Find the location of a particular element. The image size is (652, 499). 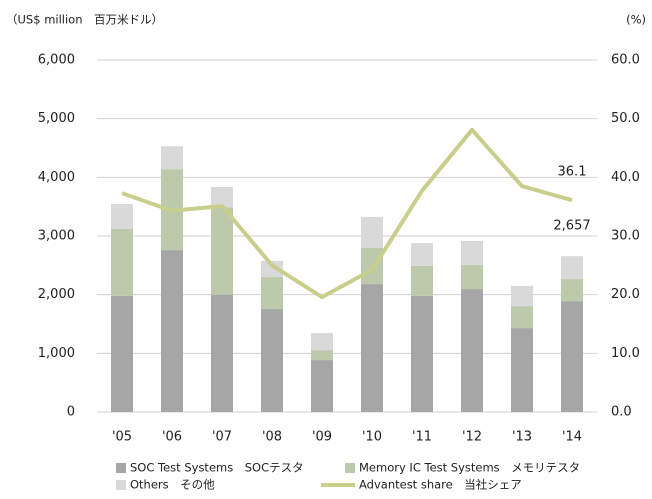

x-tick-label: '05 is located at coordinates (122, 437).